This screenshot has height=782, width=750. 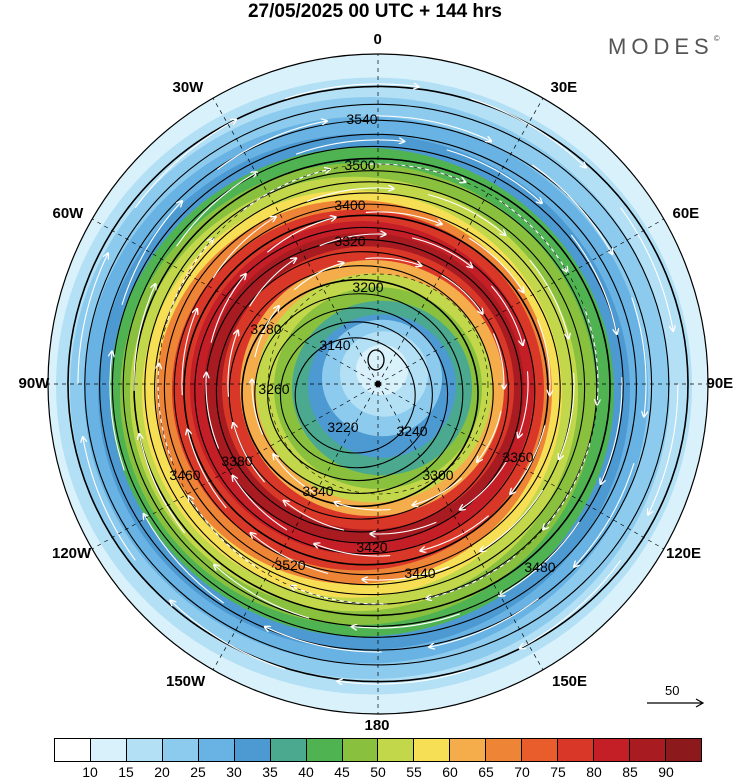 What do you see at coordinates (720, 383) in the screenshot?
I see `lon-label-90e: 90E` at bounding box center [720, 383].